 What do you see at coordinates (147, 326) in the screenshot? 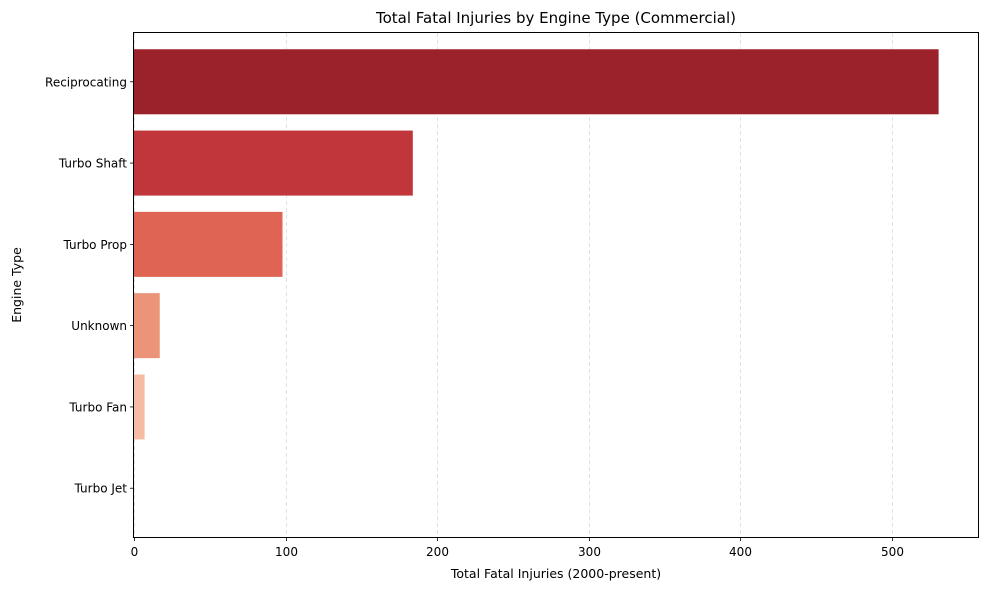
I see `bar-unknown` at bounding box center [147, 326].